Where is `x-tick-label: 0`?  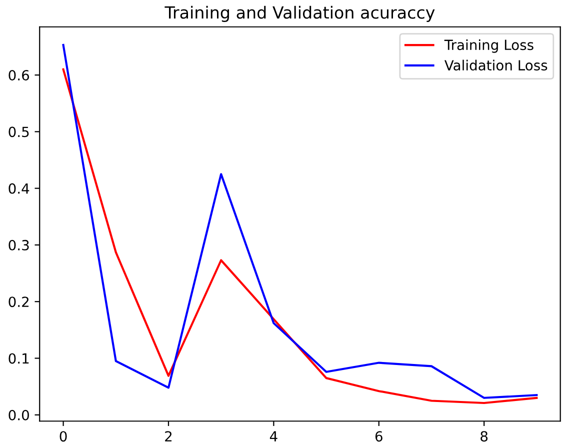
x-tick-label: 0 is located at coordinates (63, 436).